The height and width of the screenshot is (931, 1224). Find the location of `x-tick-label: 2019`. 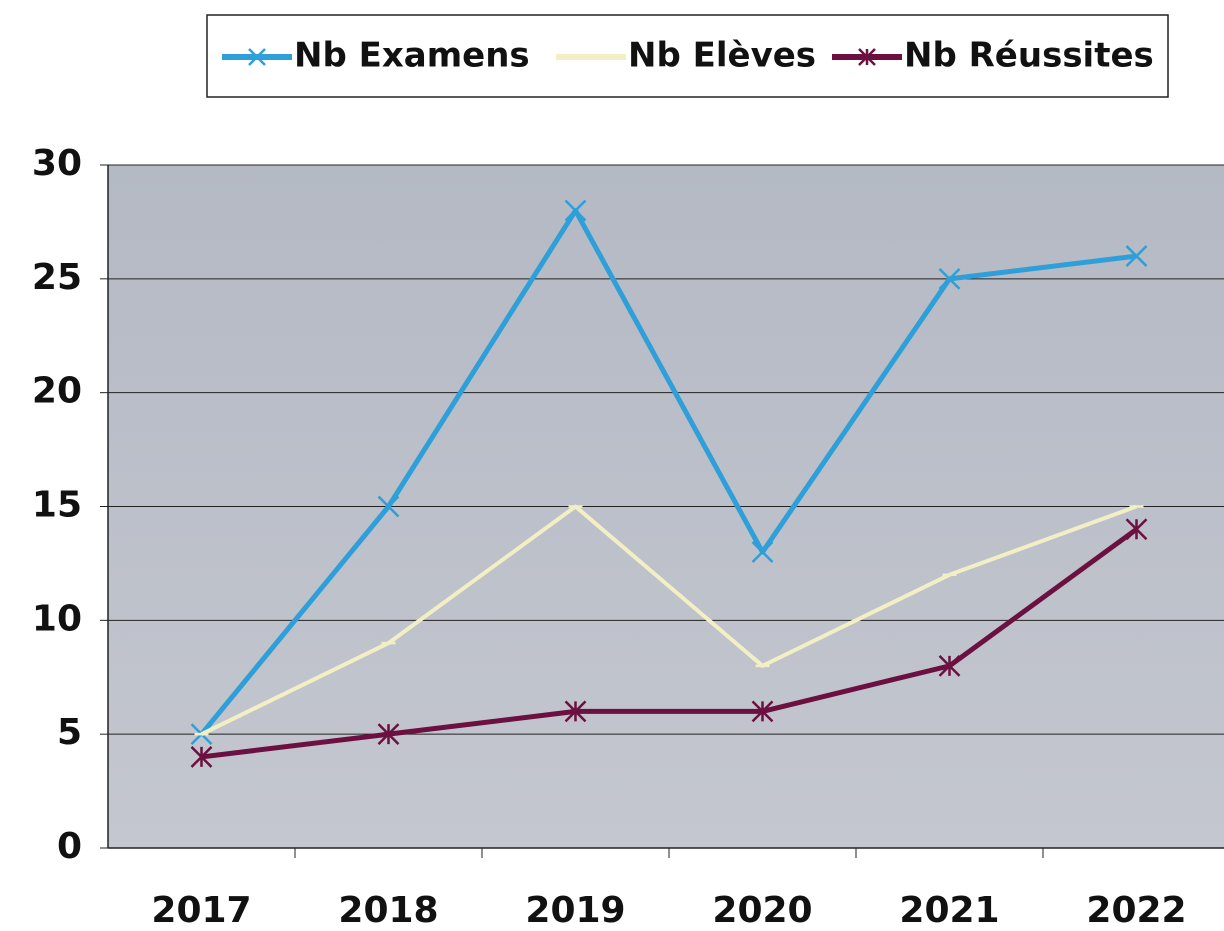

x-tick-label: 2019 is located at coordinates (575, 910).